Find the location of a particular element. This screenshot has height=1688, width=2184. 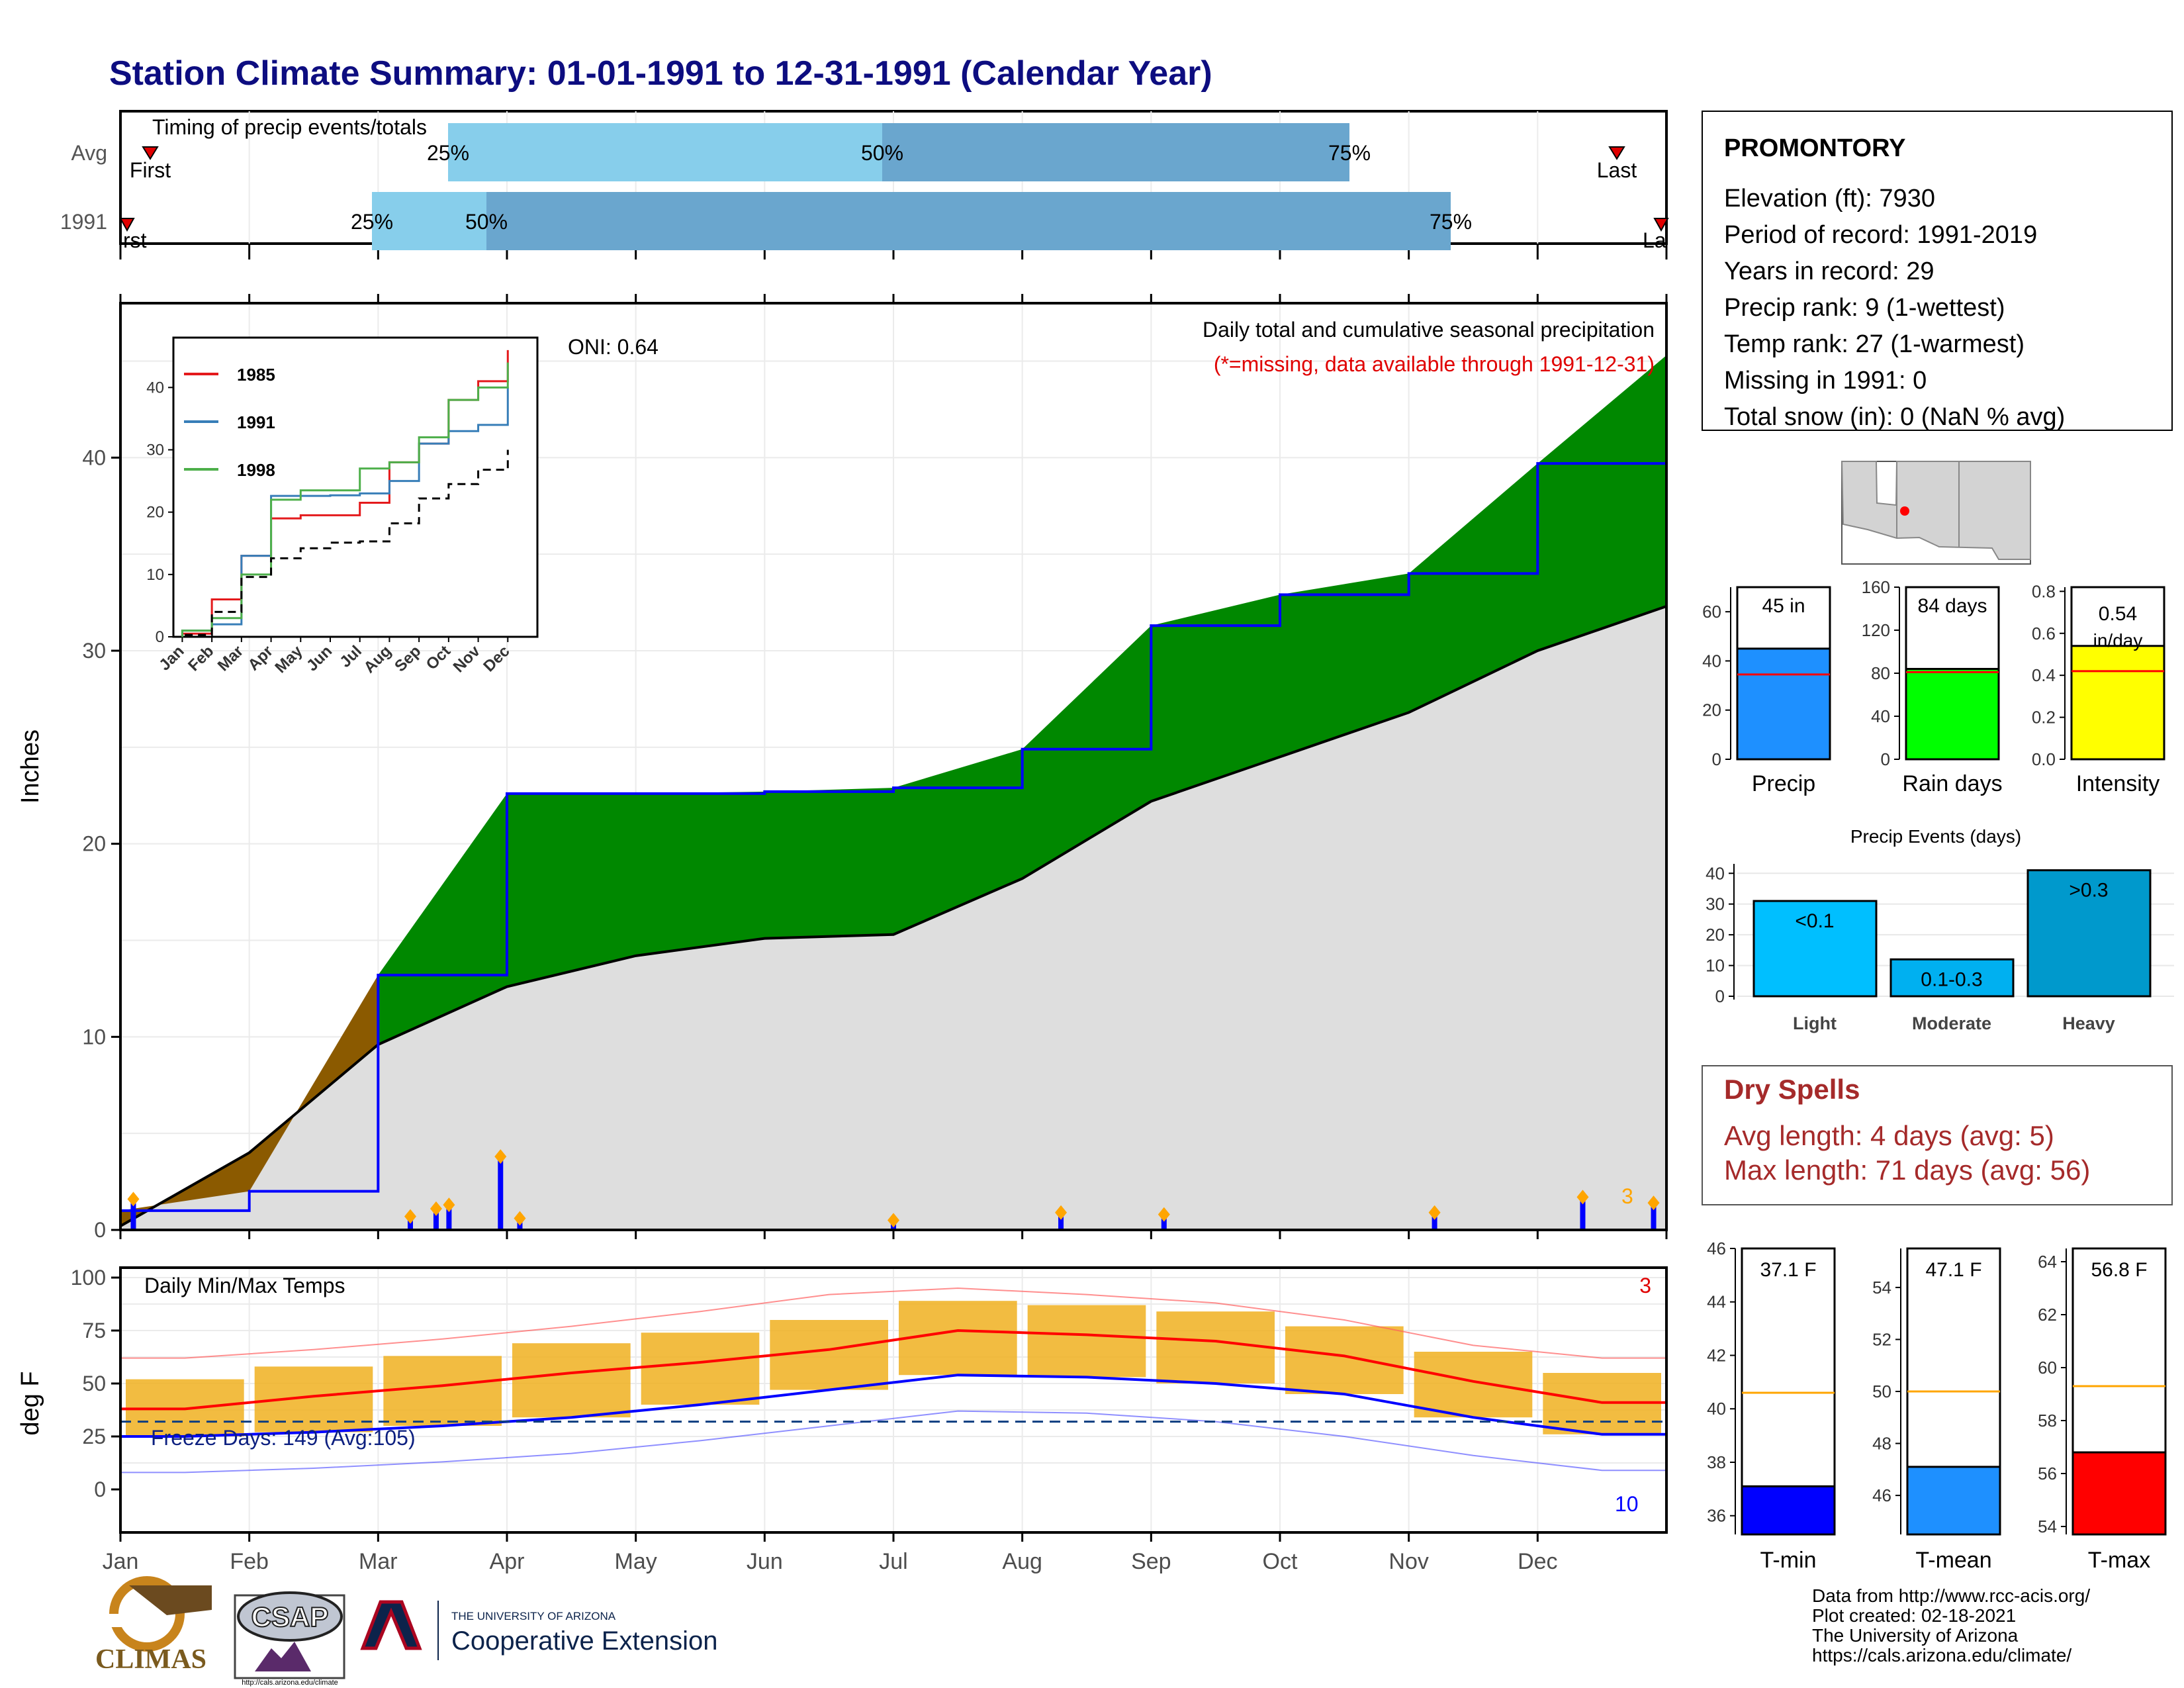

summary-tick-label: 40 is located at coordinates (1712, 661).